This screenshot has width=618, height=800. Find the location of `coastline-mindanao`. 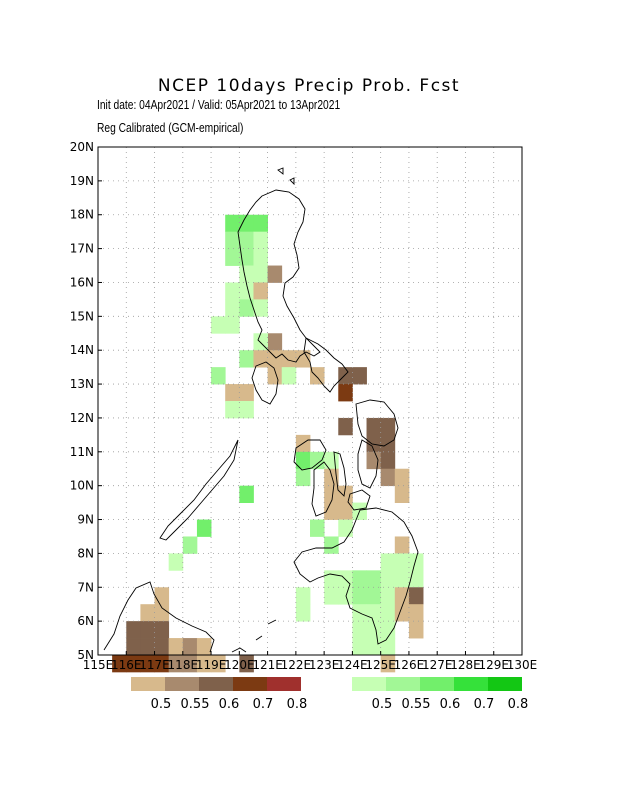

coastline-mindanao is located at coordinates (356, 576).